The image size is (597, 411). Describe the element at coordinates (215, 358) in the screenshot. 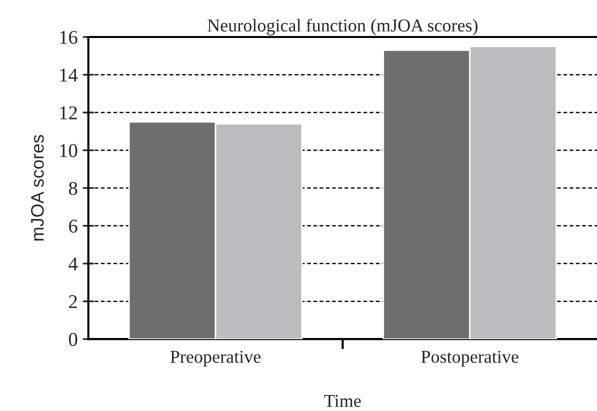

I see `x-tick-label: Preoperative` at that location.